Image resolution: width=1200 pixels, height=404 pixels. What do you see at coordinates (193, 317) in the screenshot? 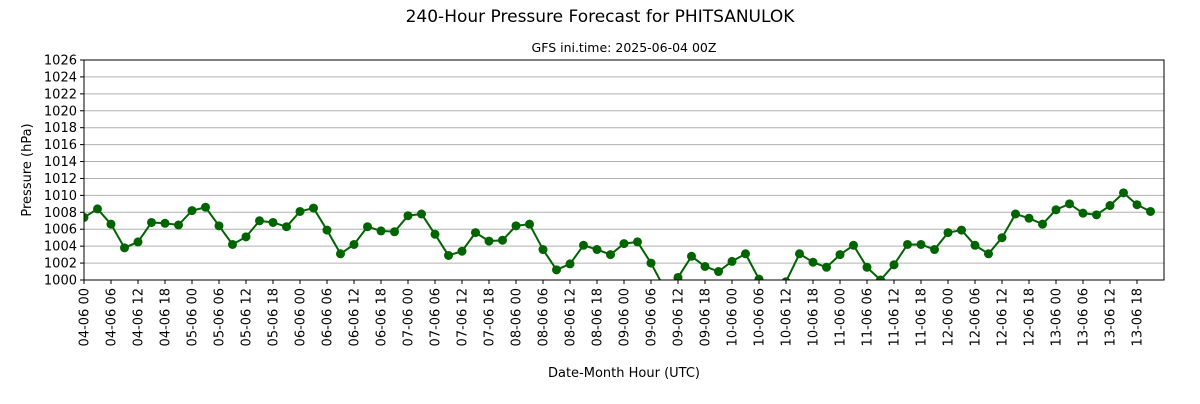
I see `x-tick-label: 05-06 00` at bounding box center [193, 317].